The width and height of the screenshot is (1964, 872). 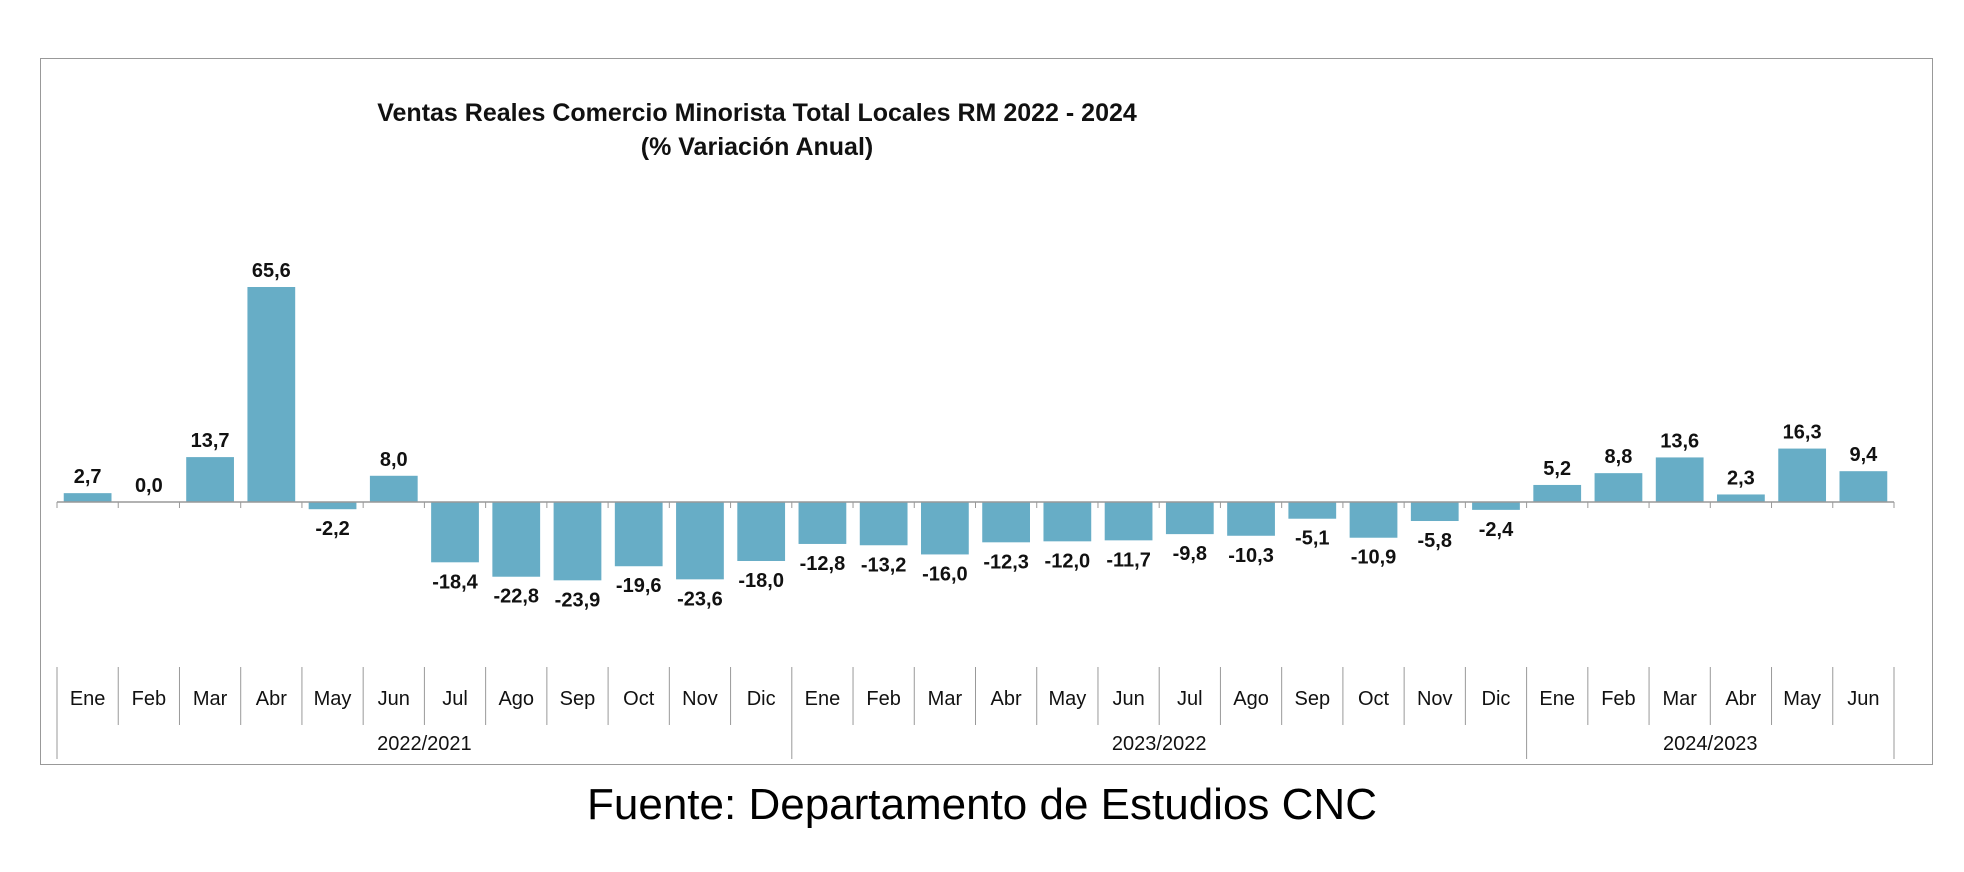 What do you see at coordinates (884, 565) in the screenshot?
I see `data-label: -13,2` at bounding box center [884, 565].